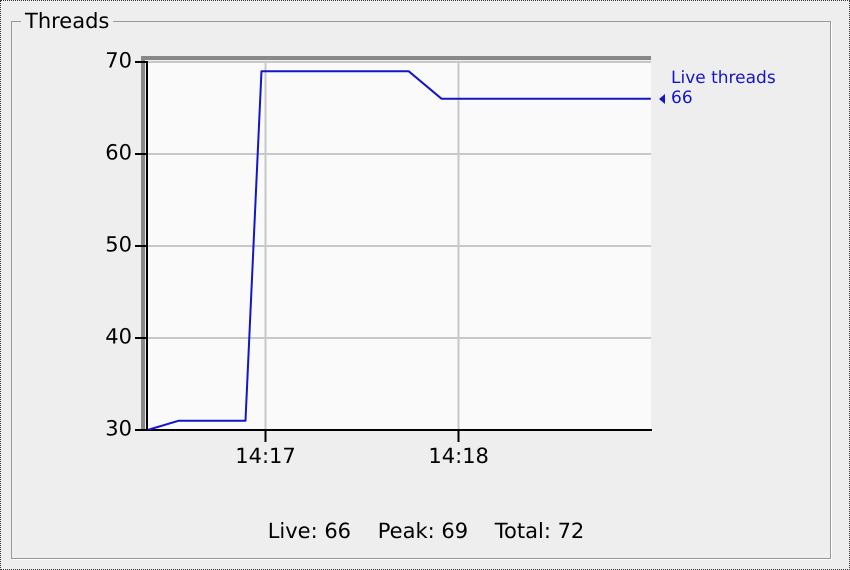  Describe the element at coordinates (118, 152) in the screenshot. I see `y-tick-label: 60` at that location.